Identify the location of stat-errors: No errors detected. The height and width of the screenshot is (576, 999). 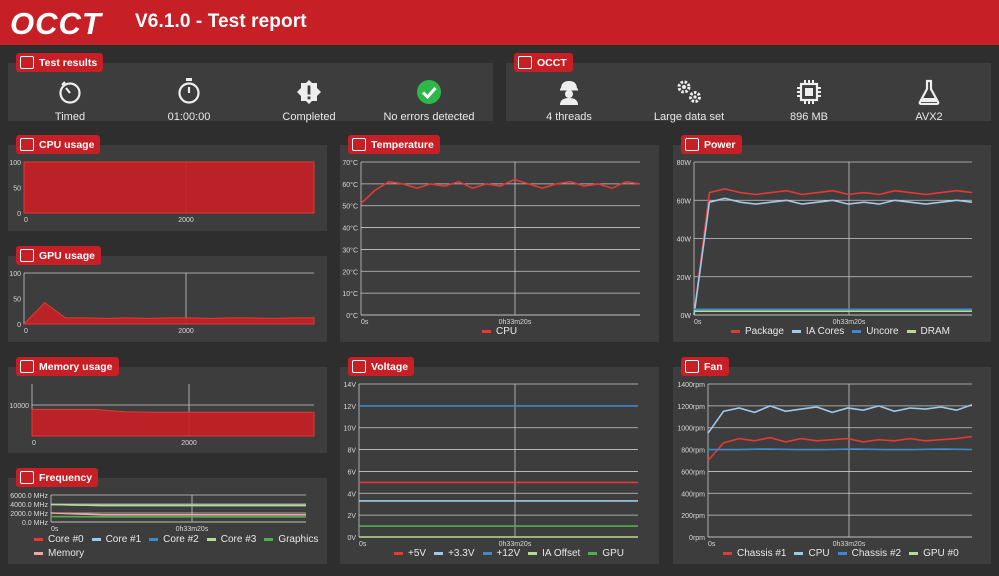
(429, 100).